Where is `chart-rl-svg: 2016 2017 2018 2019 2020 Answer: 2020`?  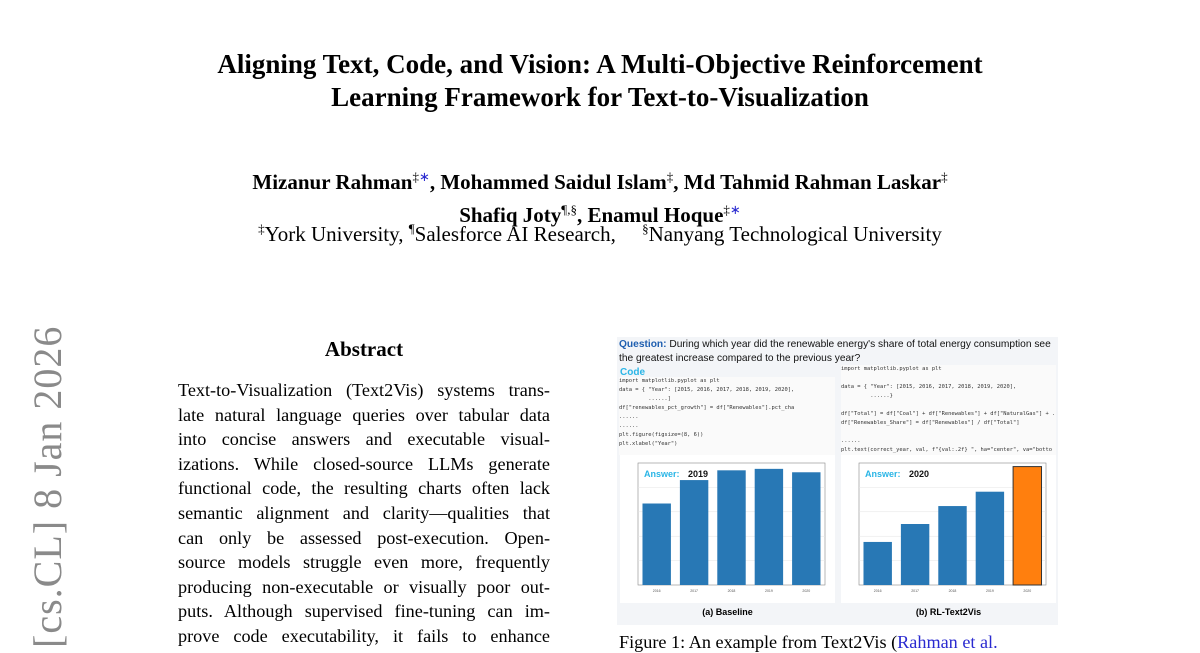
chart-rl-svg: 2016 2017 2018 2019 2020 Answer: 2020 is located at coordinates (952, 527).